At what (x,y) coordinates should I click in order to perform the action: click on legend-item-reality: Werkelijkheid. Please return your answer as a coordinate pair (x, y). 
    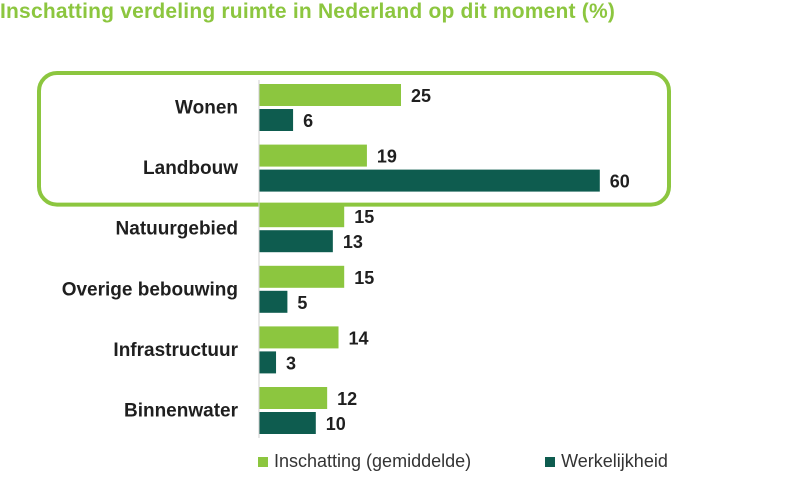
    Looking at the image, I should click on (606, 461).